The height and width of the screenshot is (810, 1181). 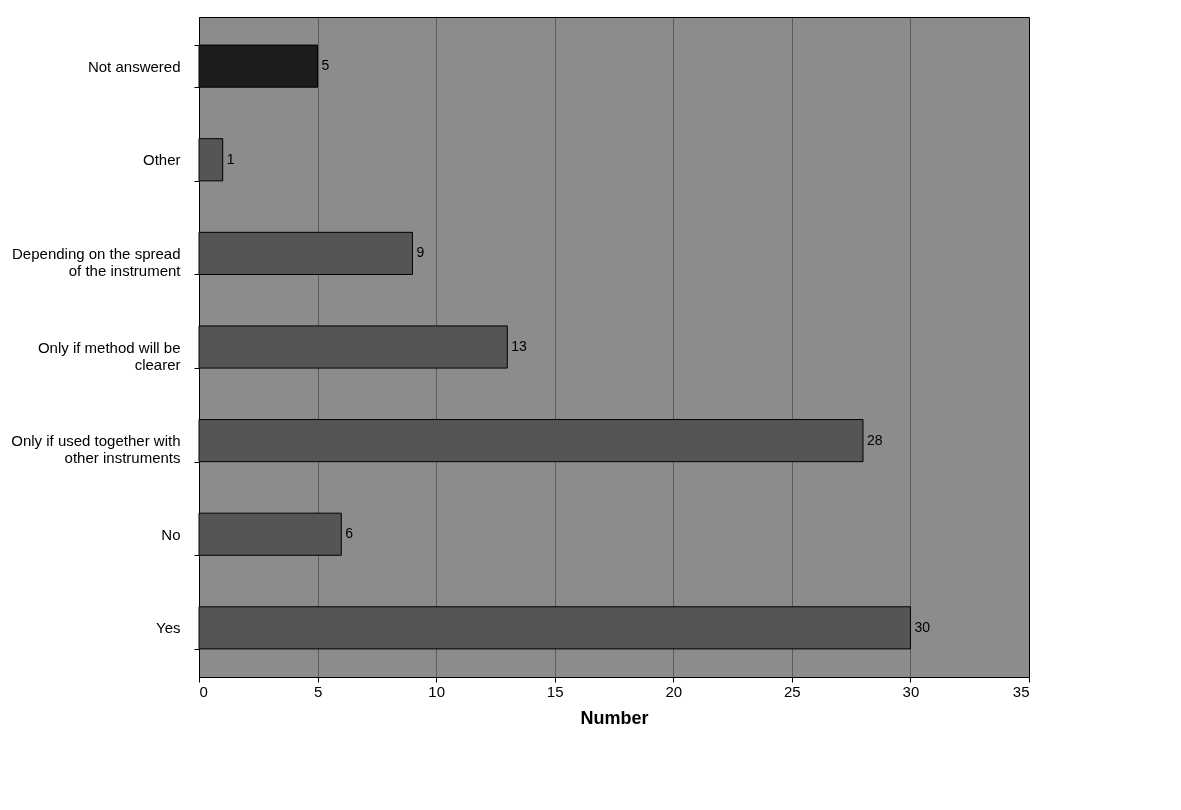 What do you see at coordinates (97, 261) in the screenshot?
I see `y-tick-label: Depending on the spread of the instrument` at bounding box center [97, 261].